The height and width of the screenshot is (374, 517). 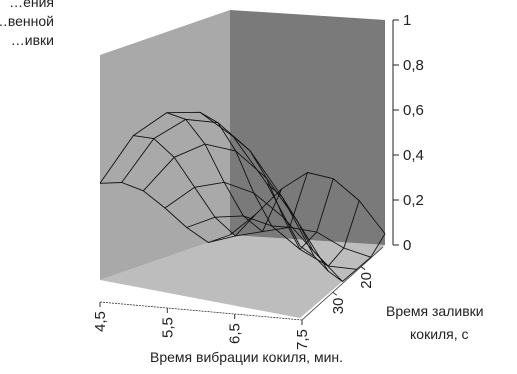 What do you see at coordinates (342, 283) in the screenshot?
I see `y-axis-line` at bounding box center [342, 283].